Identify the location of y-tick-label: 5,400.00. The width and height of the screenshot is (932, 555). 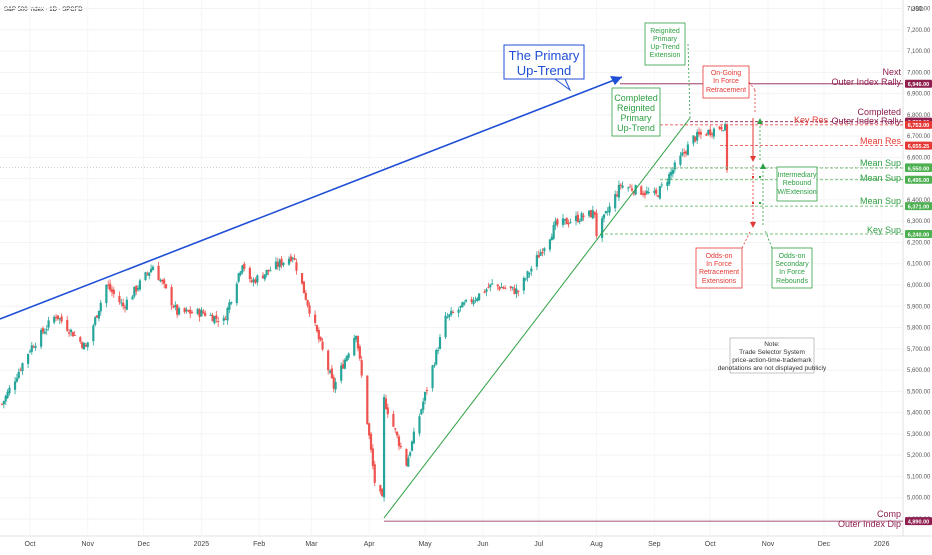
(919, 414).